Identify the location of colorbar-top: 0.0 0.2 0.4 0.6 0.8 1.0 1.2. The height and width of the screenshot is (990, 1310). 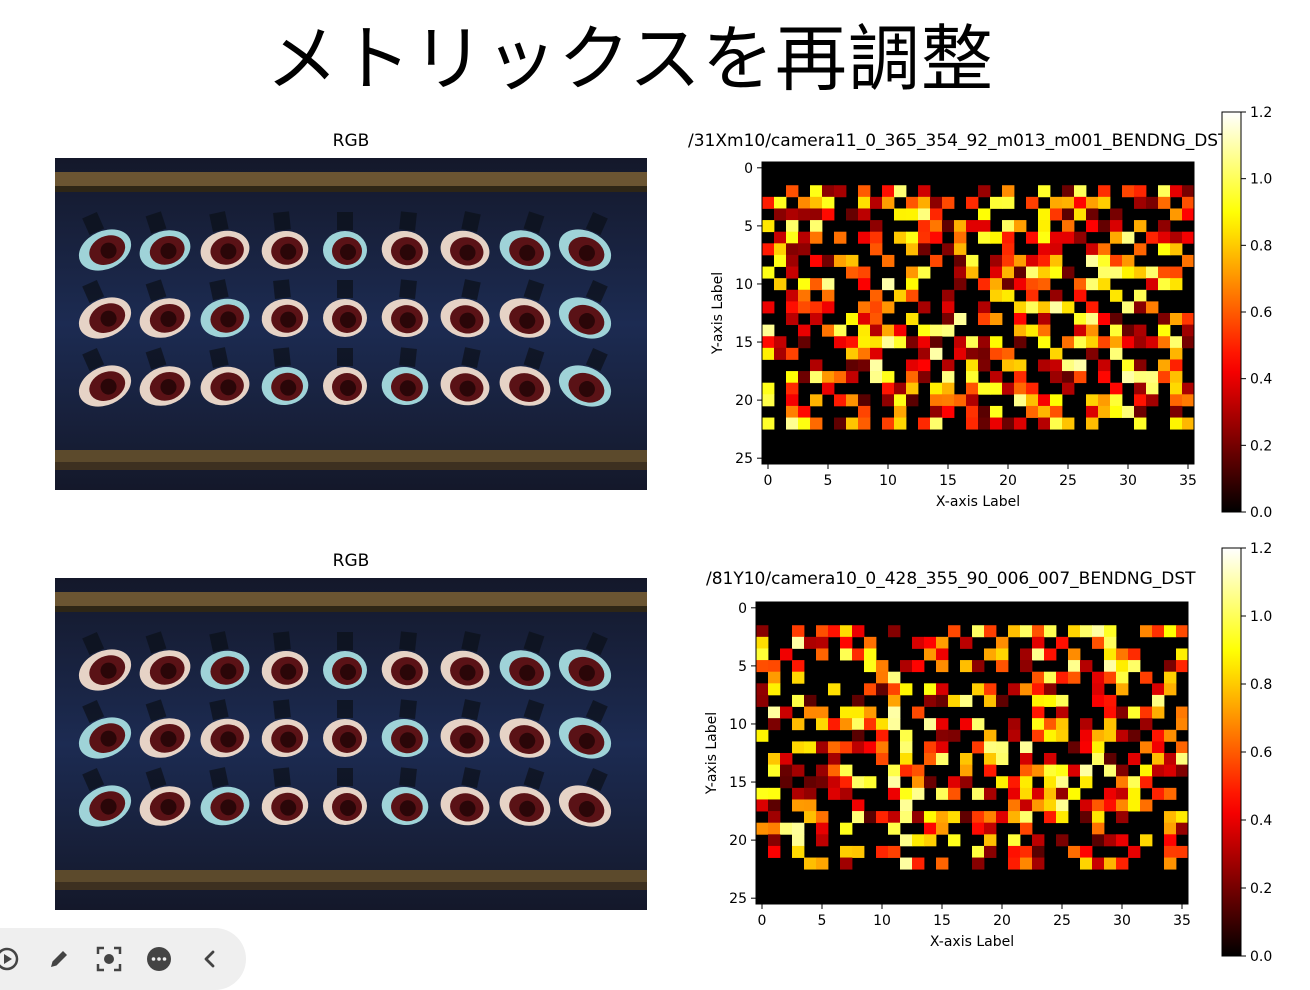
(1246, 313).